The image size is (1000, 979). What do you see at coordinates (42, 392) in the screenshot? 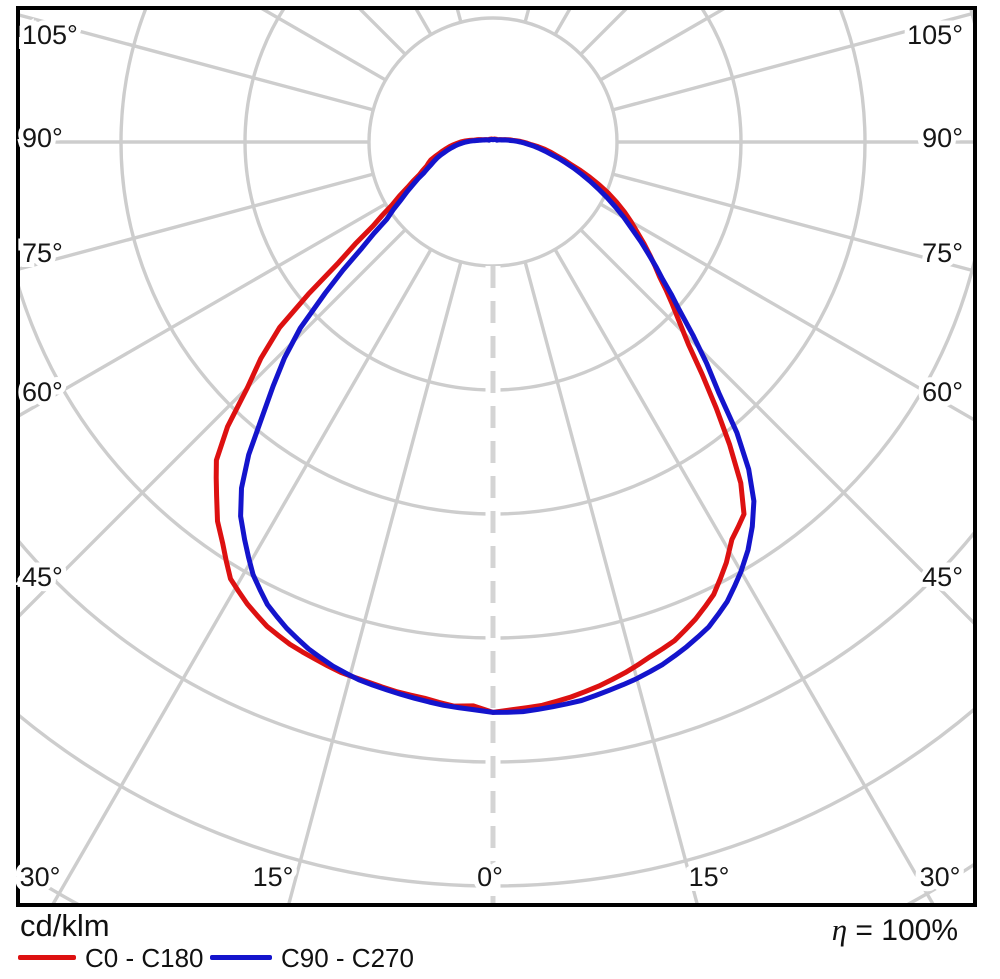
I see `angle-label-left: 60°` at bounding box center [42, 392].